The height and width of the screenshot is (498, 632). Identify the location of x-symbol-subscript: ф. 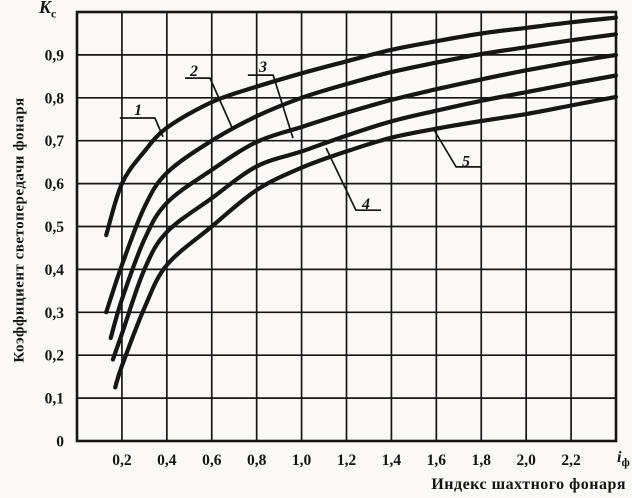
(625, 462).